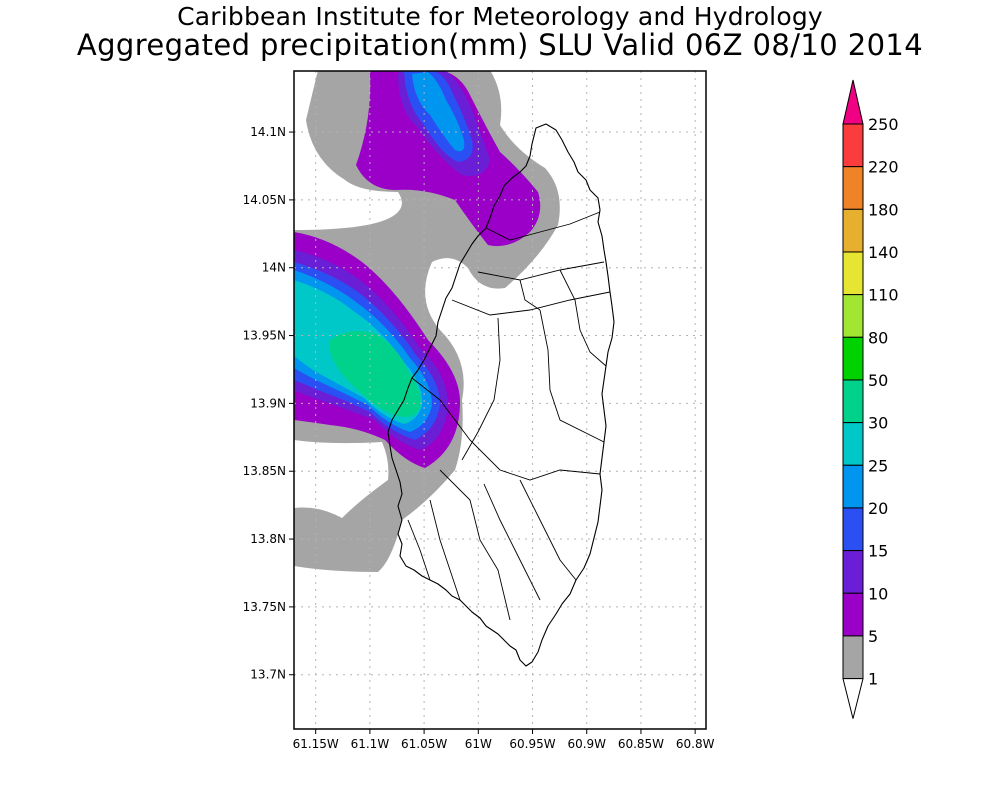 This screenshot has width=1000, height=800. I want to click on lat-tick-label: 14.1N, so click(268, 132).